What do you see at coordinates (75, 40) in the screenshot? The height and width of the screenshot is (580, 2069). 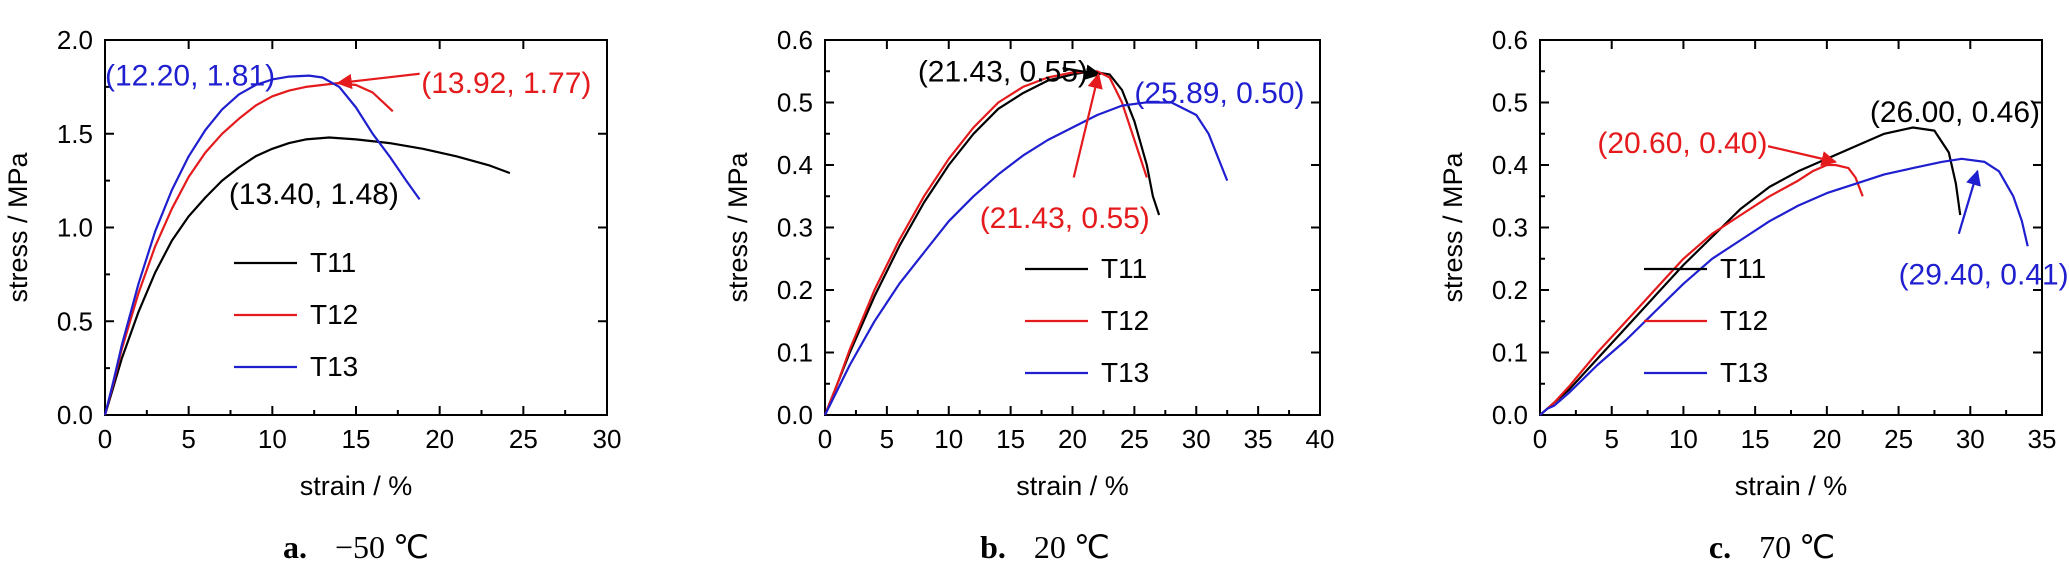 I see `y-tick-label: 2.0` at bounding box center [75, 40].